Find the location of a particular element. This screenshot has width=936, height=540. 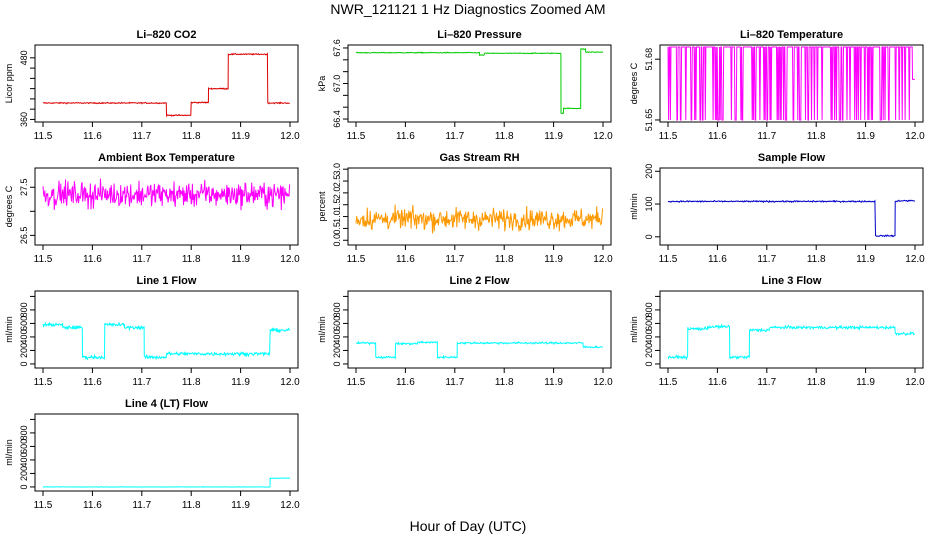

y-axis-label: kPa is located at coordinates (322, 84).